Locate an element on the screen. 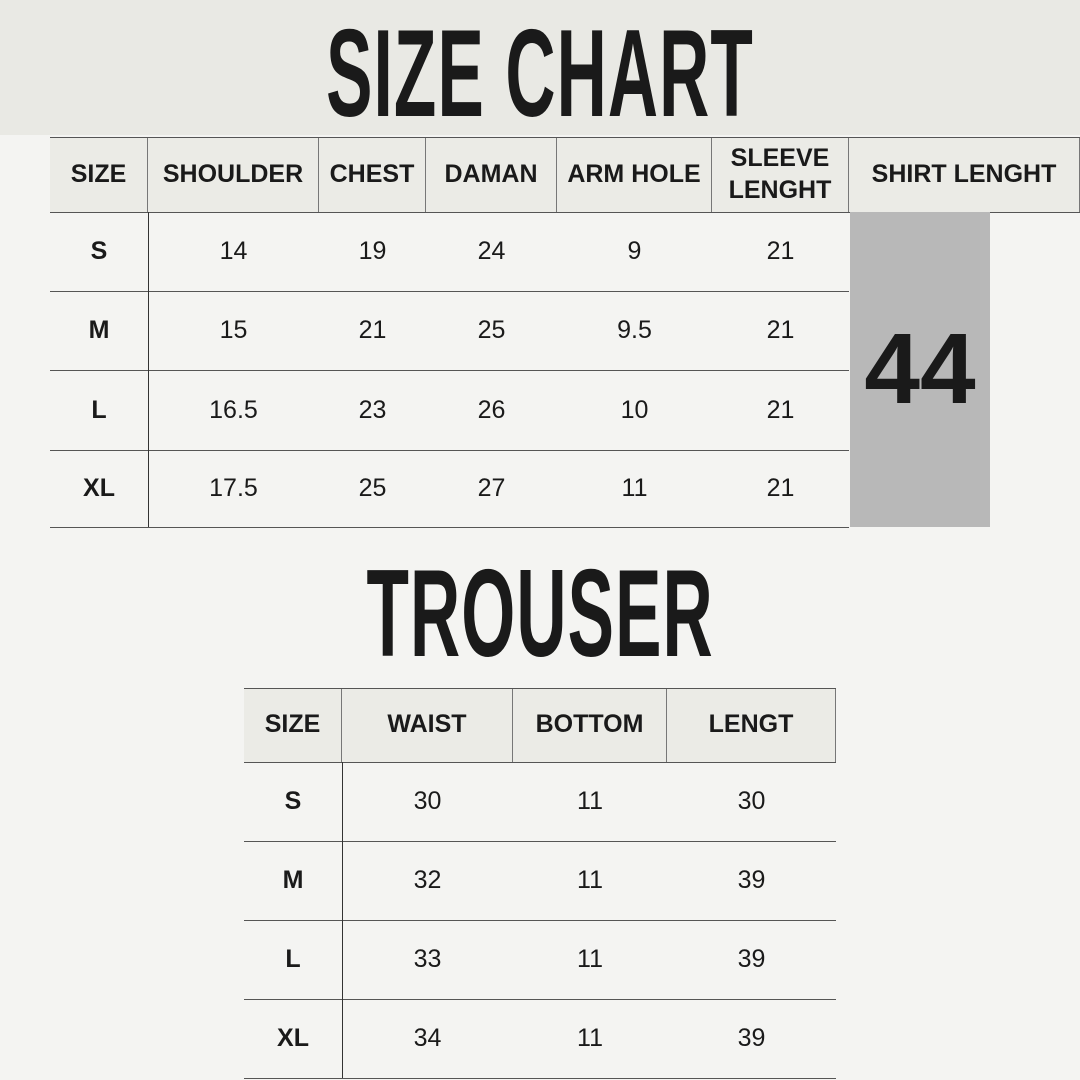  column-header: SHIRT LENGHT is located at coordinates (964, 174).